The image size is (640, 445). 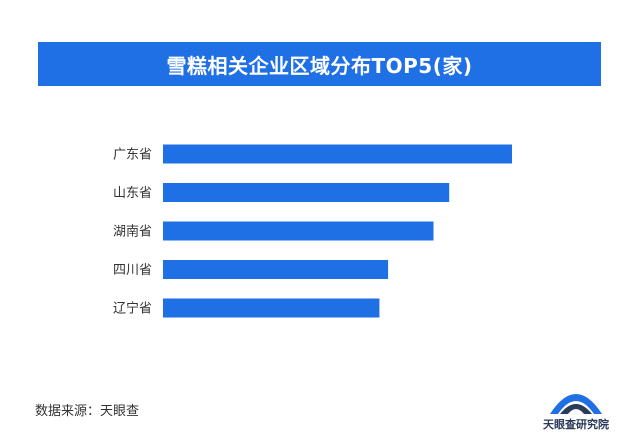 I want to click on logo-arc-shape, so click(x=576, y=404).